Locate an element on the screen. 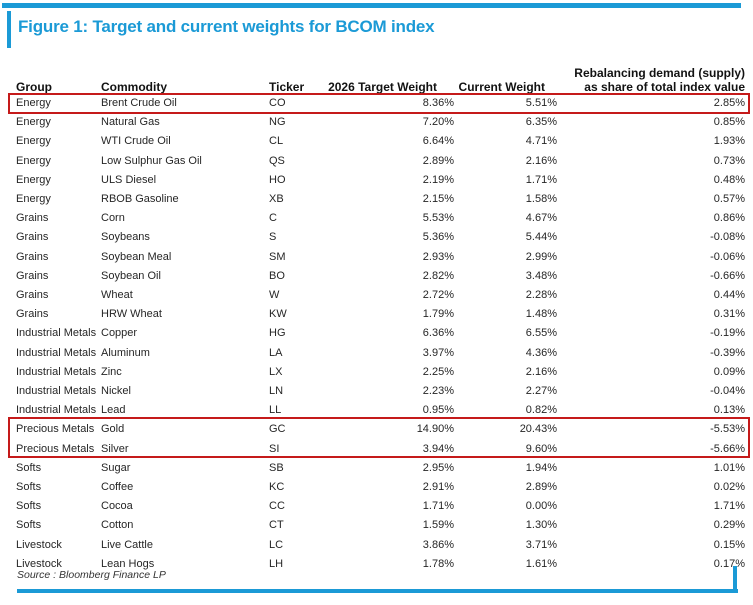 This screenshot has width=753, height=605. ticker-cell: KC is located at coordinates (277, 487).